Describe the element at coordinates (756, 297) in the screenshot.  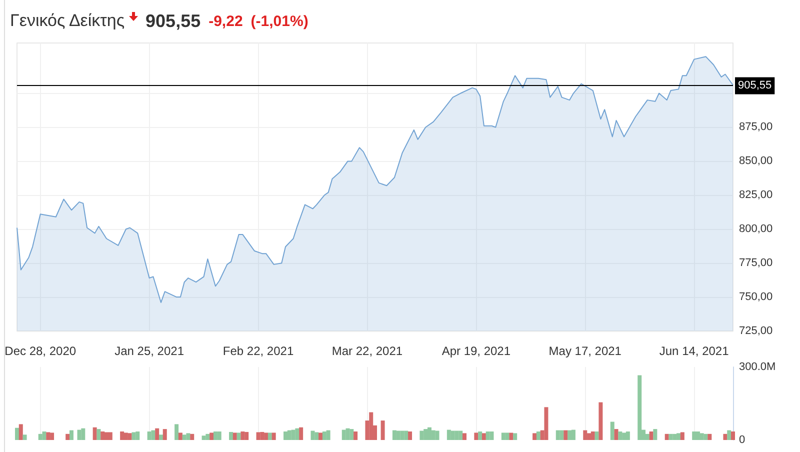
I see `y-tick-label: 750,00` at that location.